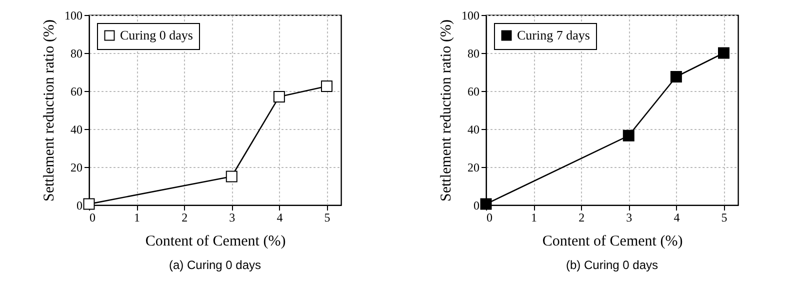 This screenshot has height=285, width=800. What do you see at coordinates (612, 265) in the screenshot?
I see `text: (b) Curing 0 days` at bounding box center [612, 265].